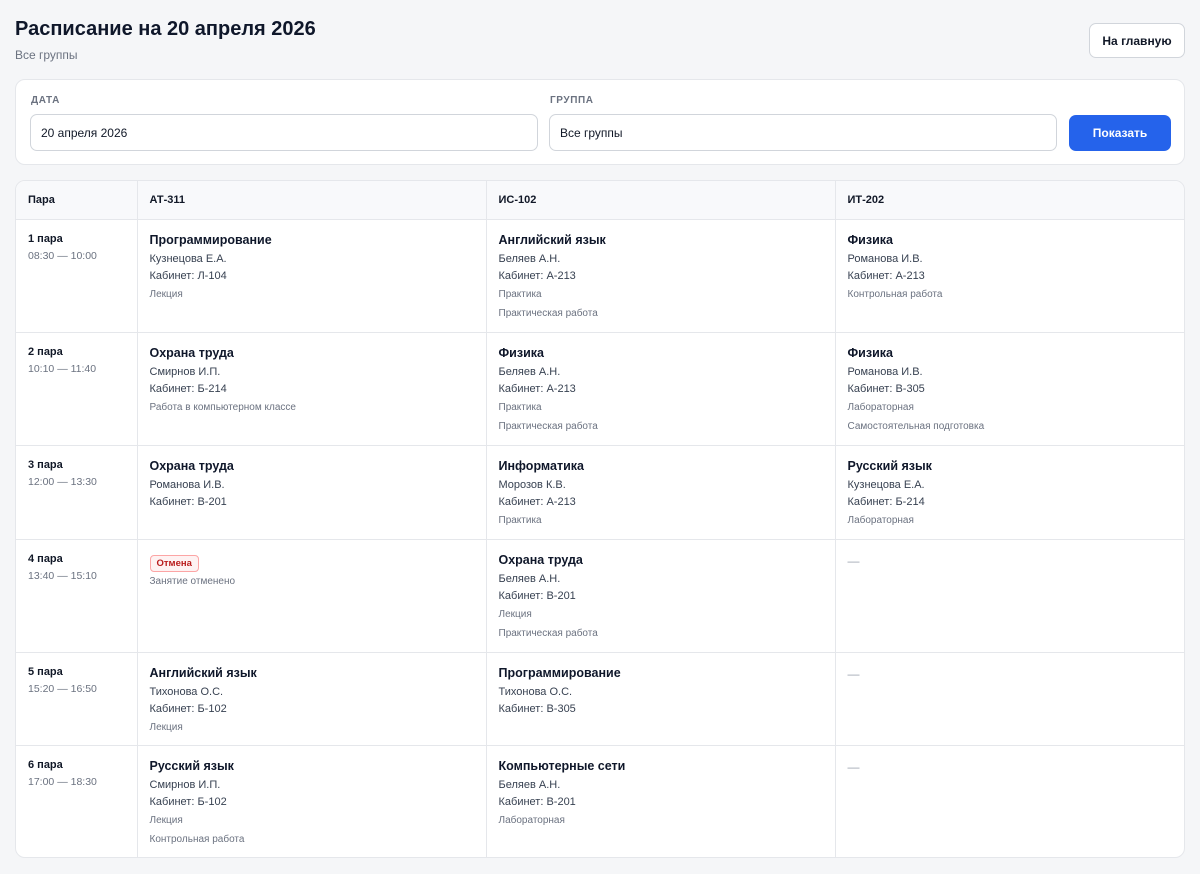  Describe the element at coordinates (284, 132) in the screenshot. I see `date-input: 20 апреля 2026` at that location.